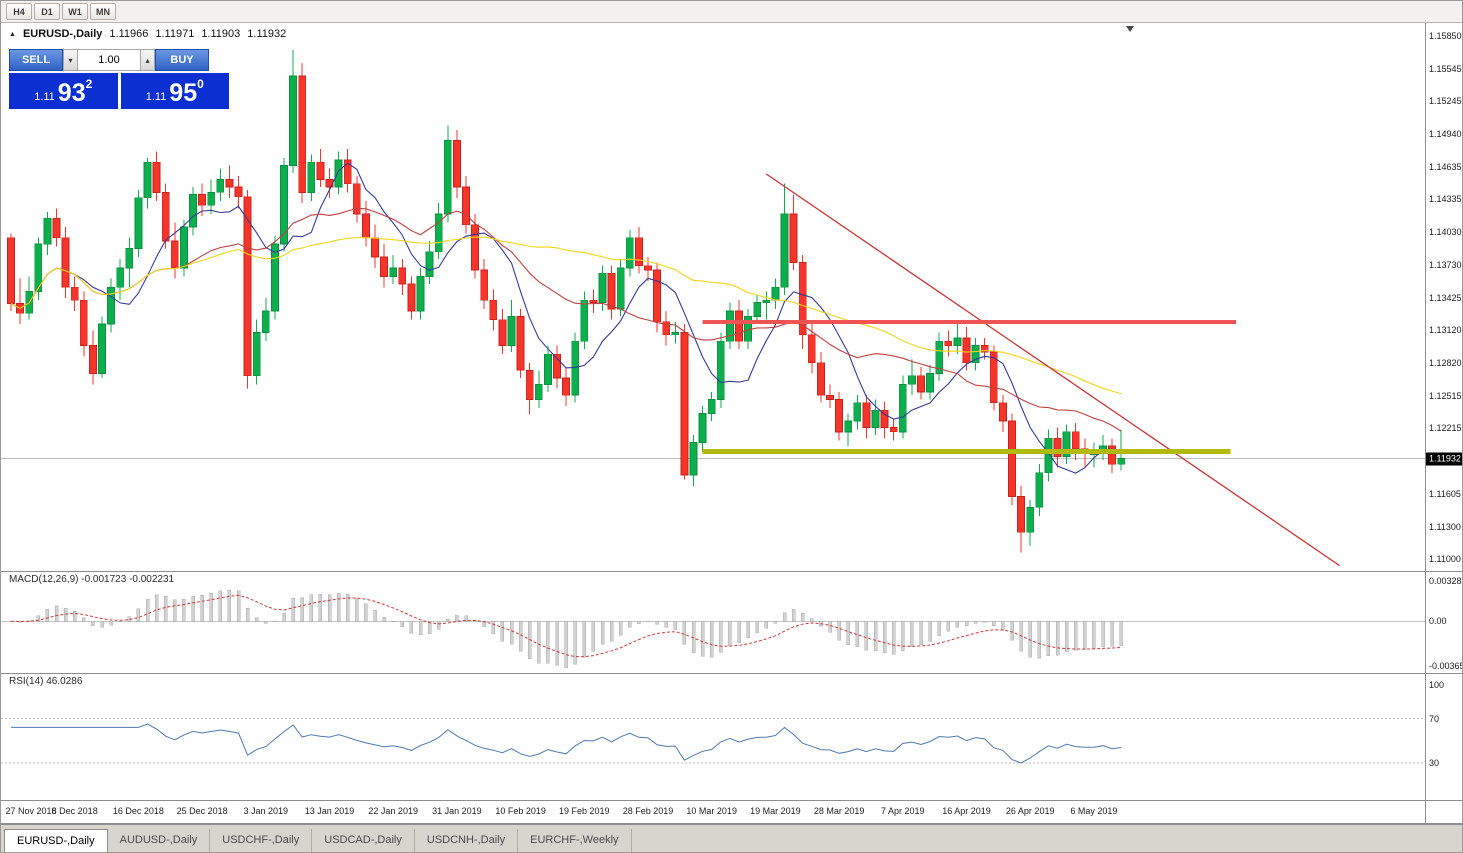 Image resolution: width=1463 pixels, height=853 pixels. What do you see at coordinates (46, 681) in the screenshot?
I see `rsi-label: RSI(14) 46.0286` at bounding box center [46, 681].